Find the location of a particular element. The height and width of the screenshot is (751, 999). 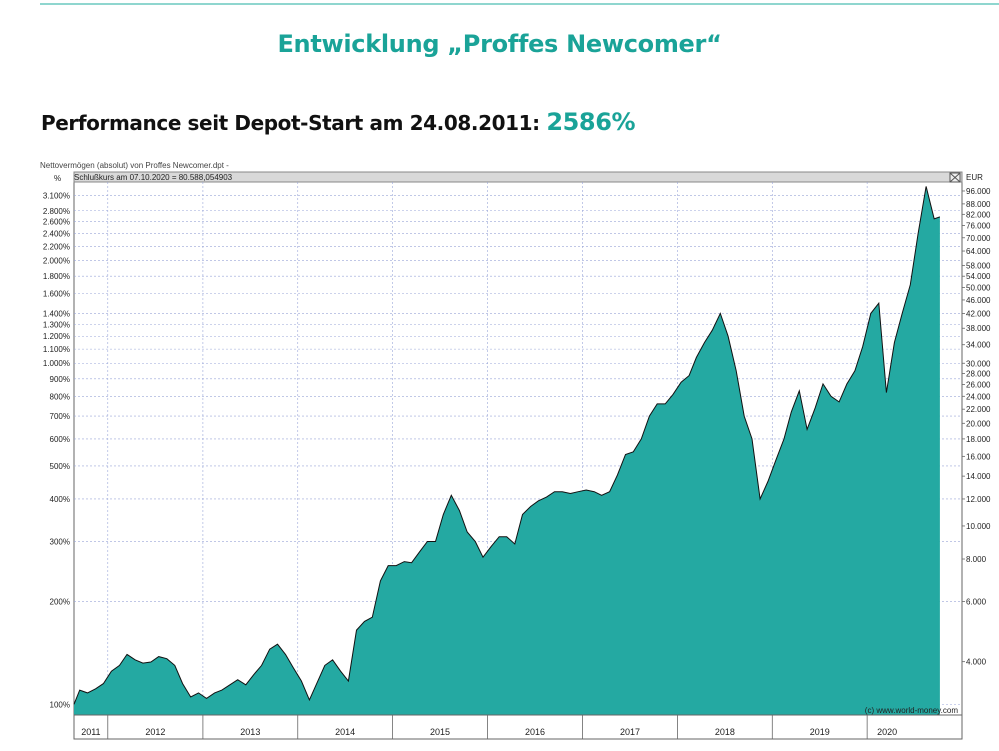

slide-title: Entwicklung „Proffes Newcomer“ is located at coordinates (499, 44).